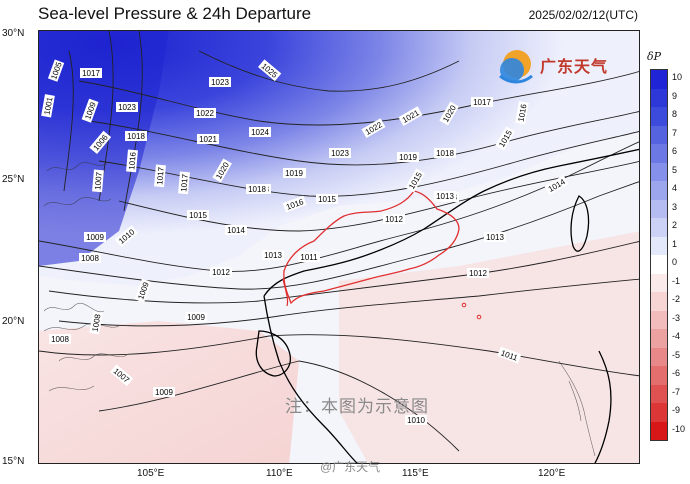  I want to click on colorbar-tick-label: 0, so click(675, 262).